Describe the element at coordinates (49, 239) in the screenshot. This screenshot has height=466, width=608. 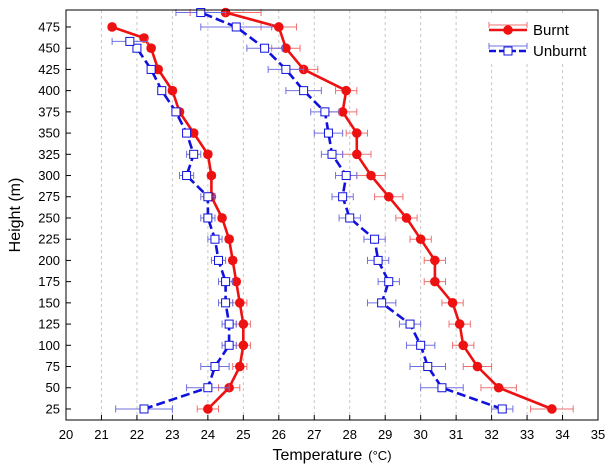
I see `y-tick-label: 225` at that location.